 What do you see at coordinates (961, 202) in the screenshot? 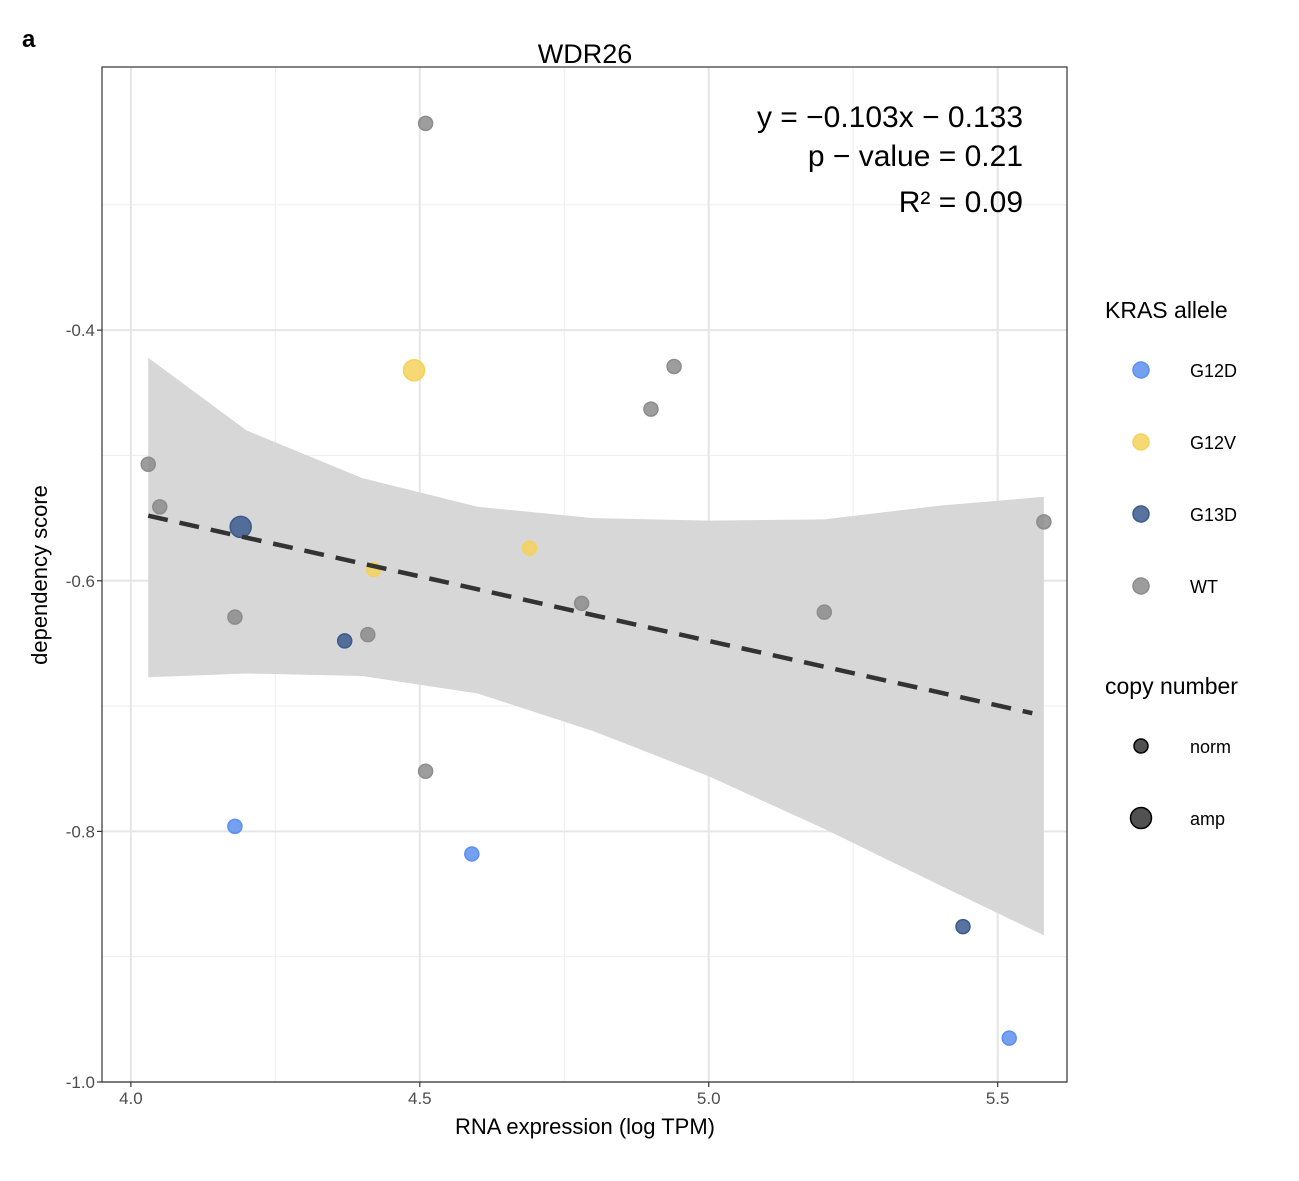
I see `fit-r-squared: R² = 0.09` at bounding box center [961, 202].